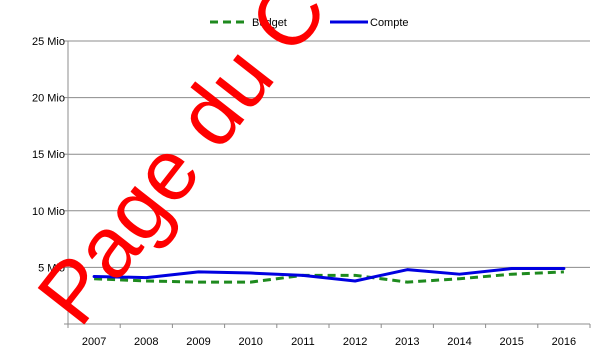  I want to click on series-lines, so click(329, 275).